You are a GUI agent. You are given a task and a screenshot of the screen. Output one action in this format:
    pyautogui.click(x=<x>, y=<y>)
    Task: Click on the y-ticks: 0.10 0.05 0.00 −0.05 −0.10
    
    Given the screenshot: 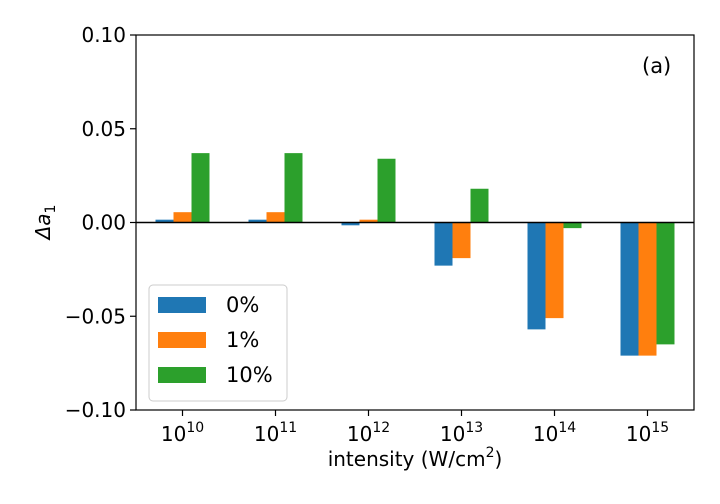 What is the action you would take?
    pyautogui.click(x=100, y=222)
    